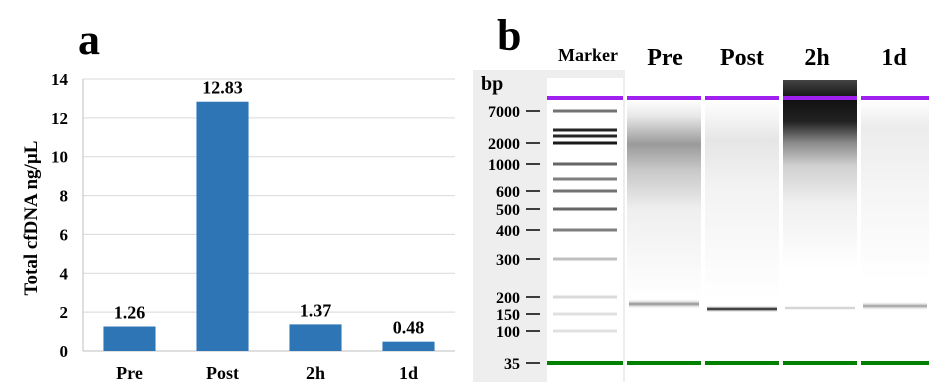 This screenshot has height=387, width=929. I want to click on y-tick-label: 12, so click(59, 118).